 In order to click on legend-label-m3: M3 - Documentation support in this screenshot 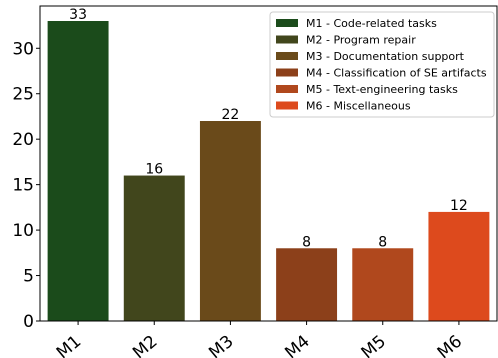, I will do `click(385, 56)`.